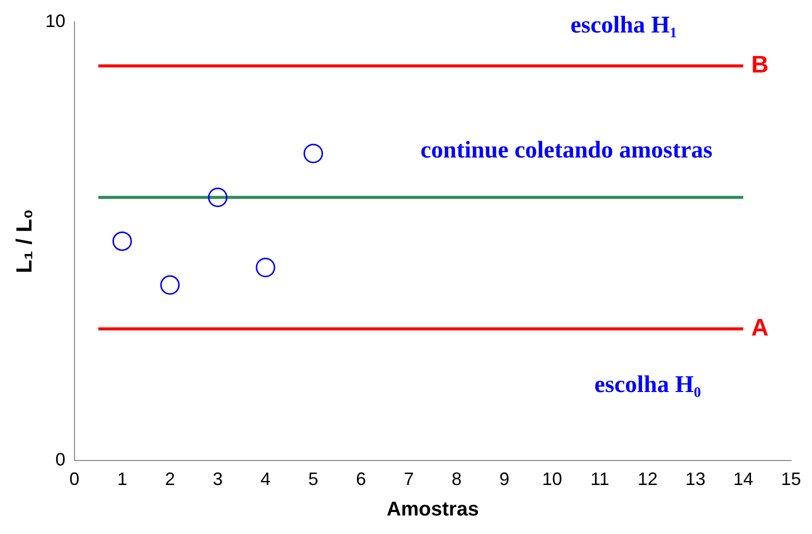 The width and height of the screenshot is (812, 534). What do you see at coordinates (122, 479) in the screenshot?
I see `x-tick-label: 1` at bounding box center [122, 479].